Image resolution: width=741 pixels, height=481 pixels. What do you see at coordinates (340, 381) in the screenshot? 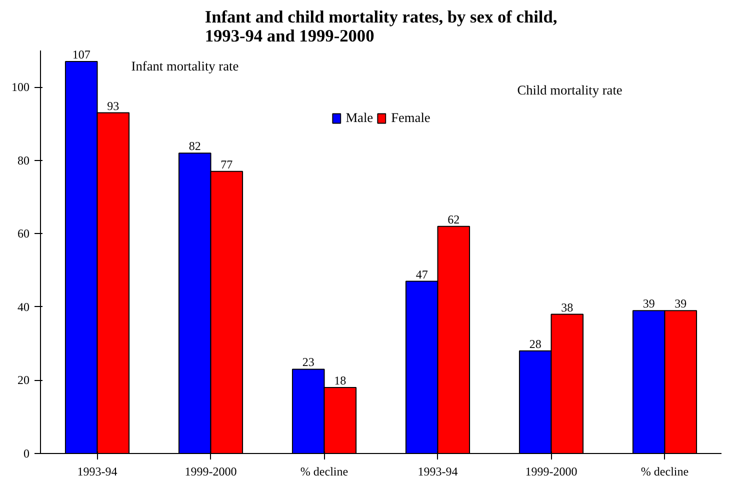
I see `data-label: 18` at bounding box center [340, 381].